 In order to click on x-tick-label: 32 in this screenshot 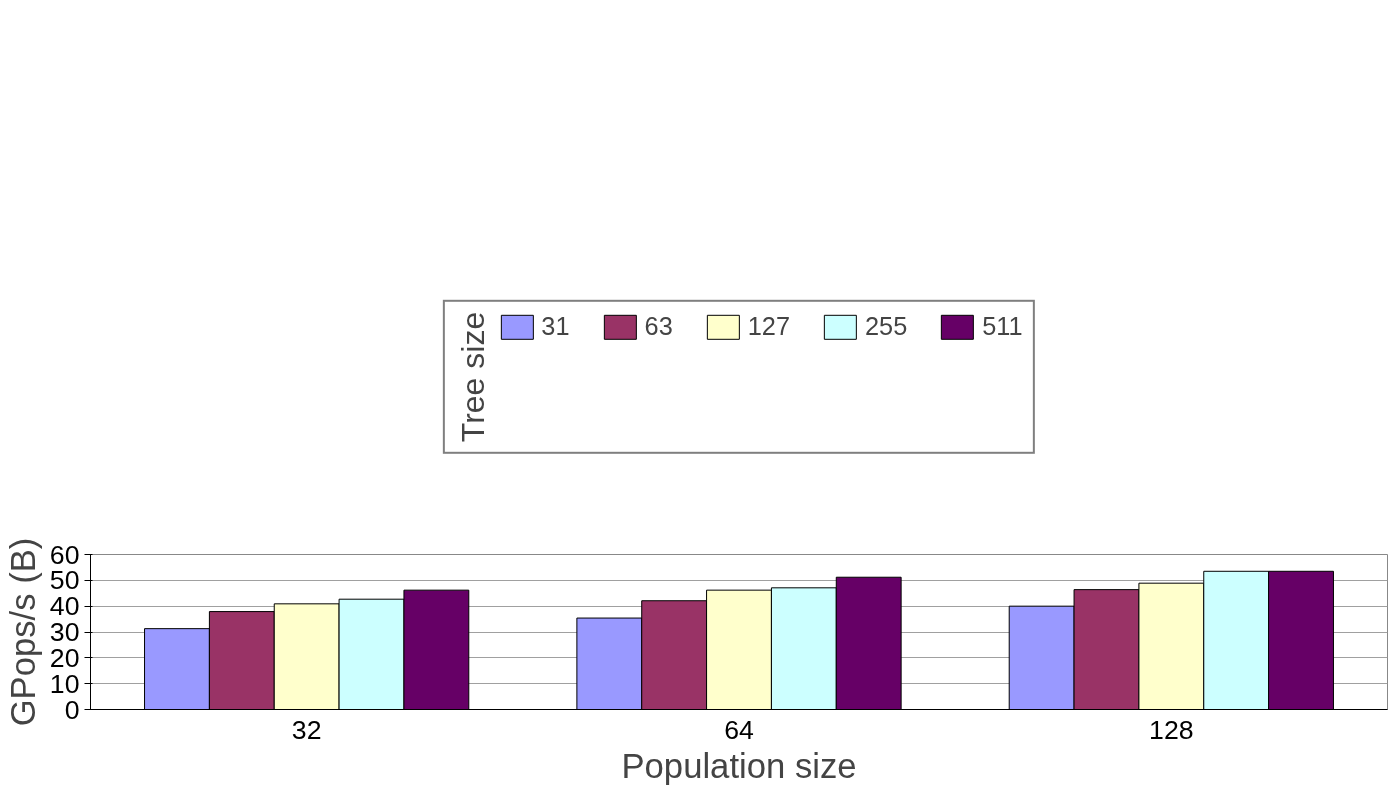, I will do `click(306, 729)`.